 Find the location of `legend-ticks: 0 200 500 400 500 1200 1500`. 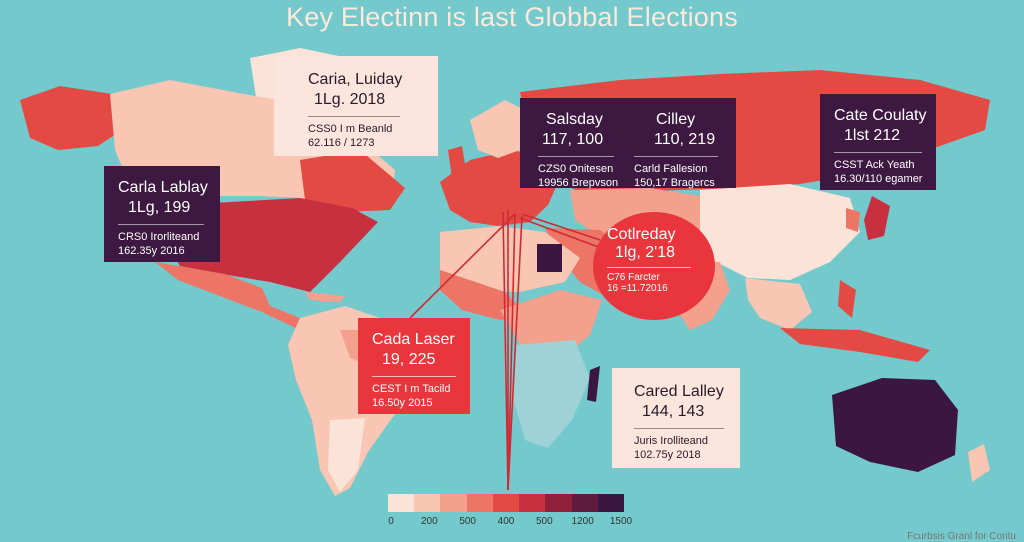

legend-ticks: 0 200 500 400 500 1200 1500 is located at coordinates (510, 522).